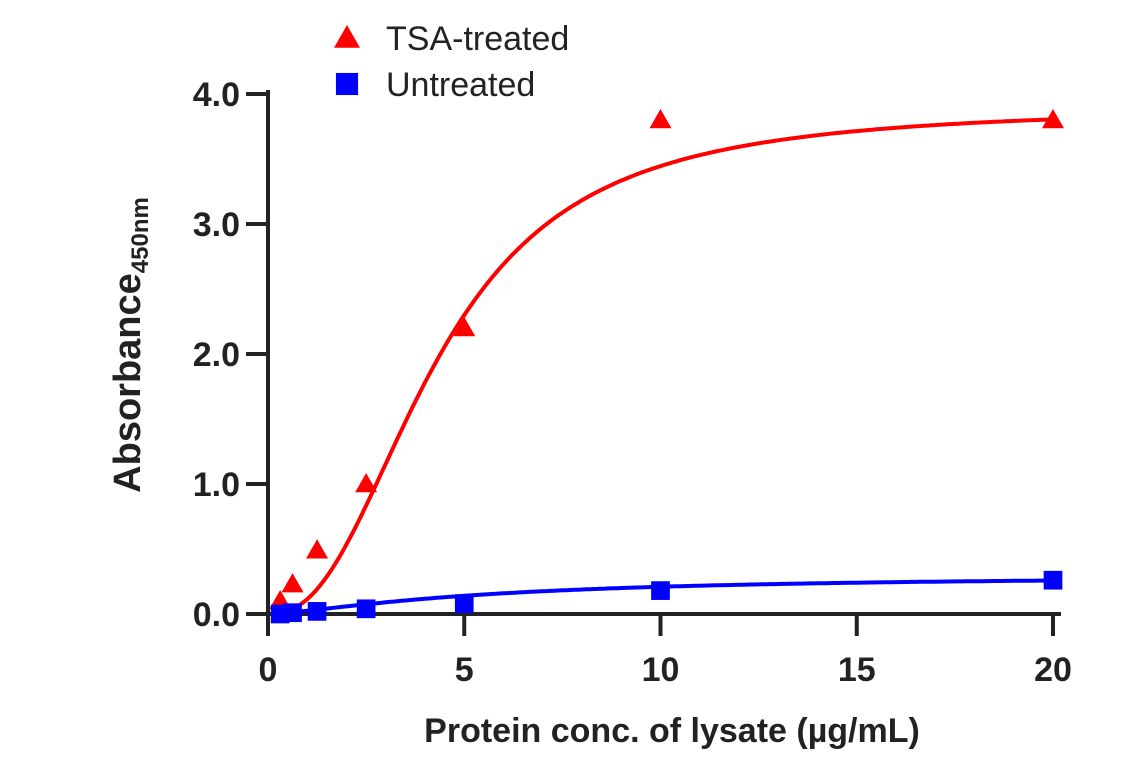 The width and height of the screenshot is (1141, 768). What do you see at coordinates (460, 85) in the screenshot?
I see `legend-label: Untreated` at bounding box center [460, 85].